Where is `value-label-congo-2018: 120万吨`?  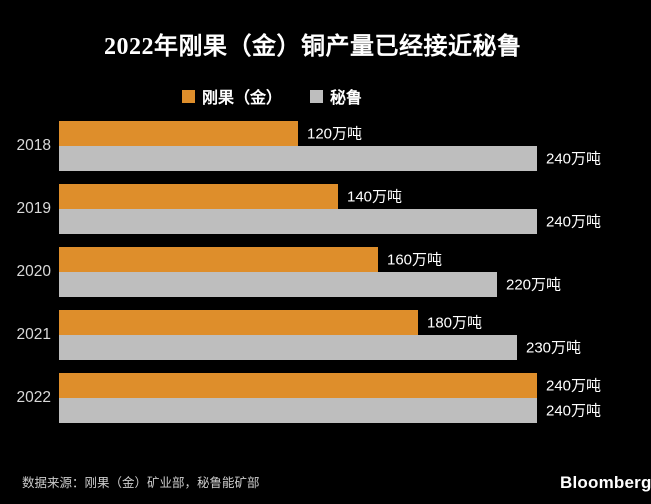 value-label-congo-2018: 120万吨 is located at coordinates (335, 134).